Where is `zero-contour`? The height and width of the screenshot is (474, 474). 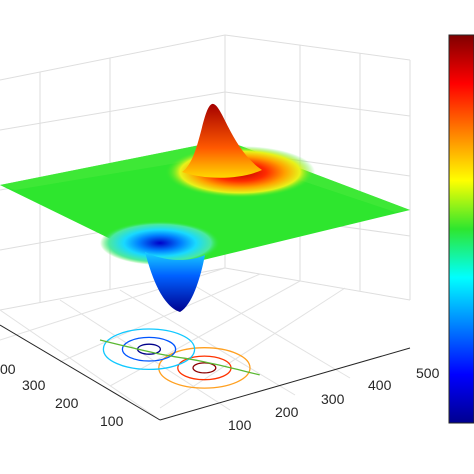
zero-contour is located at coordinates (179, 357).